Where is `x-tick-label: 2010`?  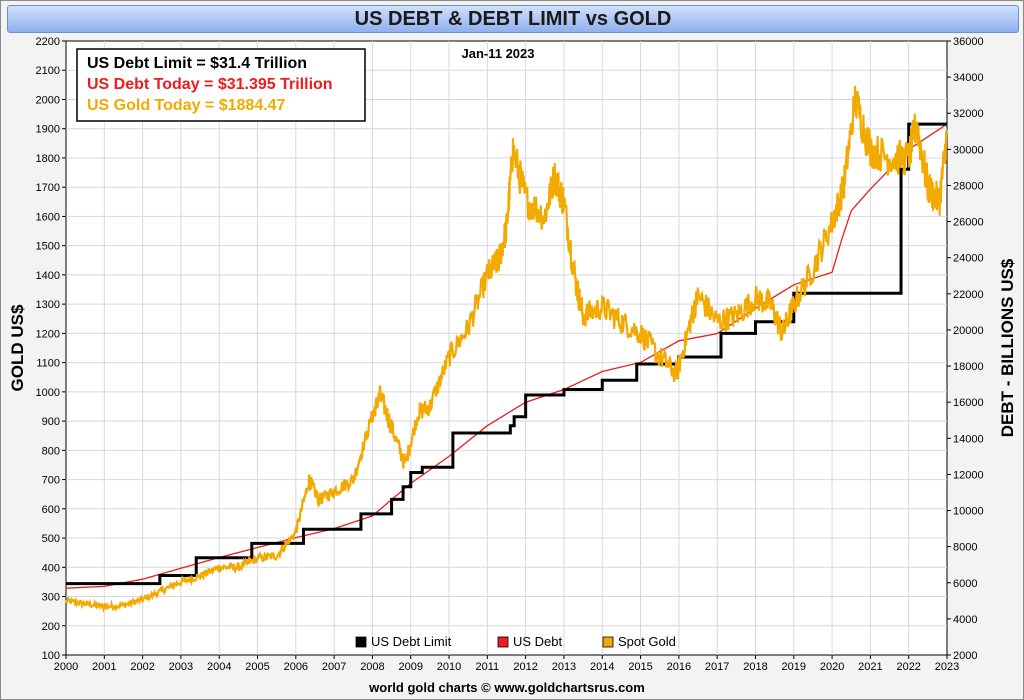
x-tick-label: 2010 is located at coordinates (449, 667).